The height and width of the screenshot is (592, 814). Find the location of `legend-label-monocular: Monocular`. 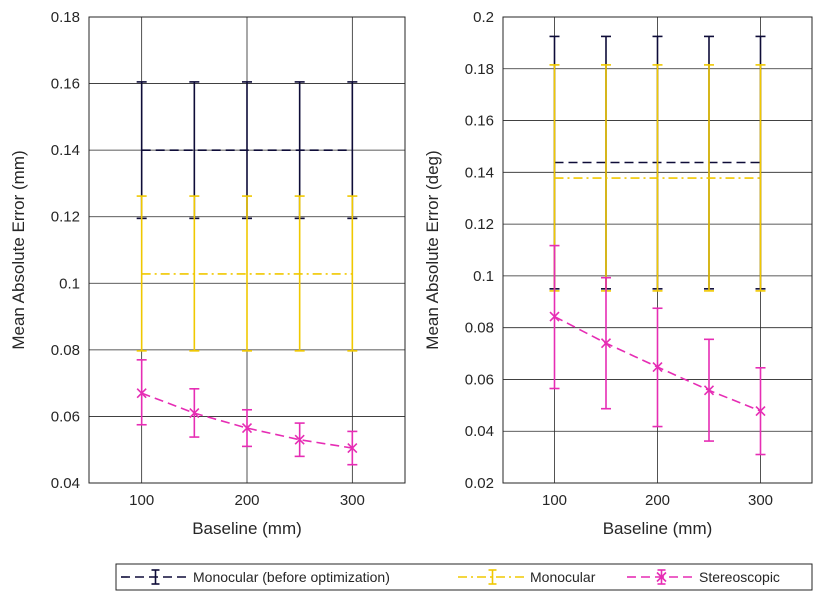

legend-label-monocular: Monocular is located at coordinates (563, 577).